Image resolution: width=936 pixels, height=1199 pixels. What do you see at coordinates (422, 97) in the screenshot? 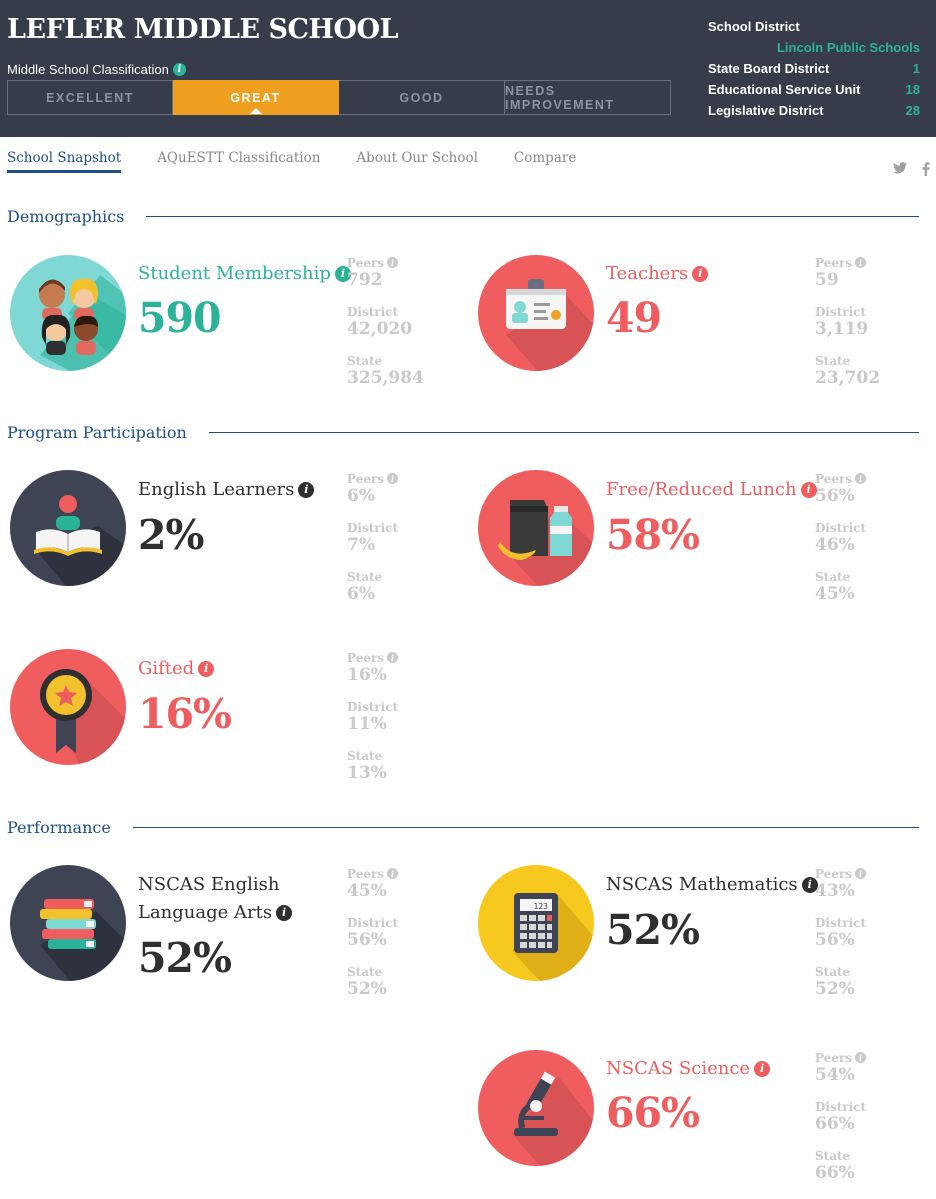
I see `rating-good: GOOD` at bounding box center [422, 97].